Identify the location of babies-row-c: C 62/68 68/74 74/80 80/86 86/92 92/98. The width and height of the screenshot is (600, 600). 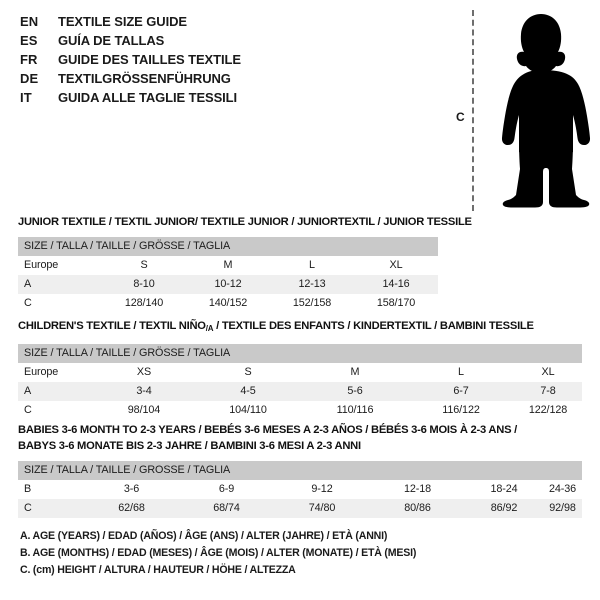
(300, 508).